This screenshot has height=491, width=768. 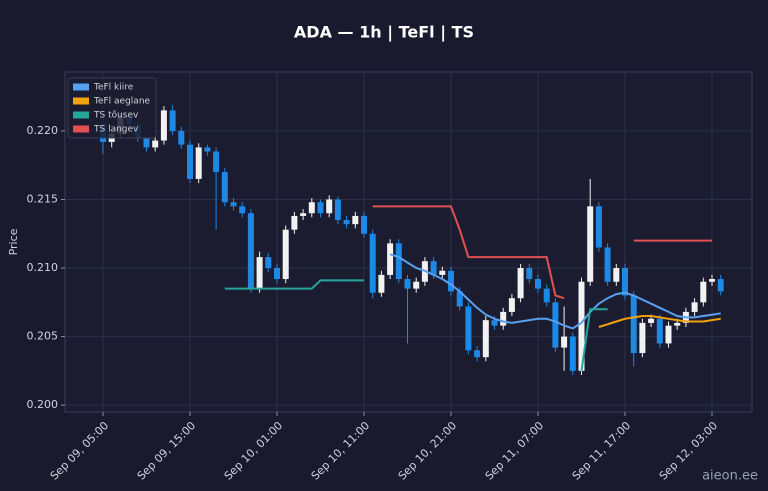 What do you see at coordinates (730, 476) in the screenshot?
I see `watermark: aieon.ee` at bounding box center [730, 476].